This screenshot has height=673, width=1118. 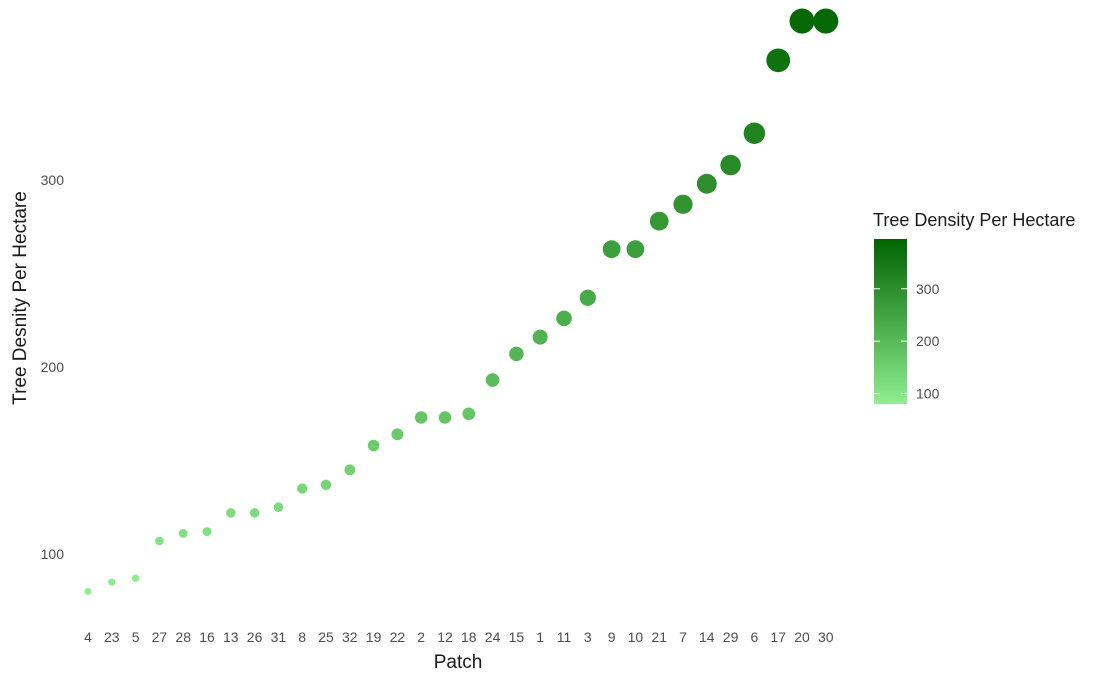 What do you see at coordinates (890, 321) in the screenshot?
I see `legend-colorbar` at bounding box center [890, 321].